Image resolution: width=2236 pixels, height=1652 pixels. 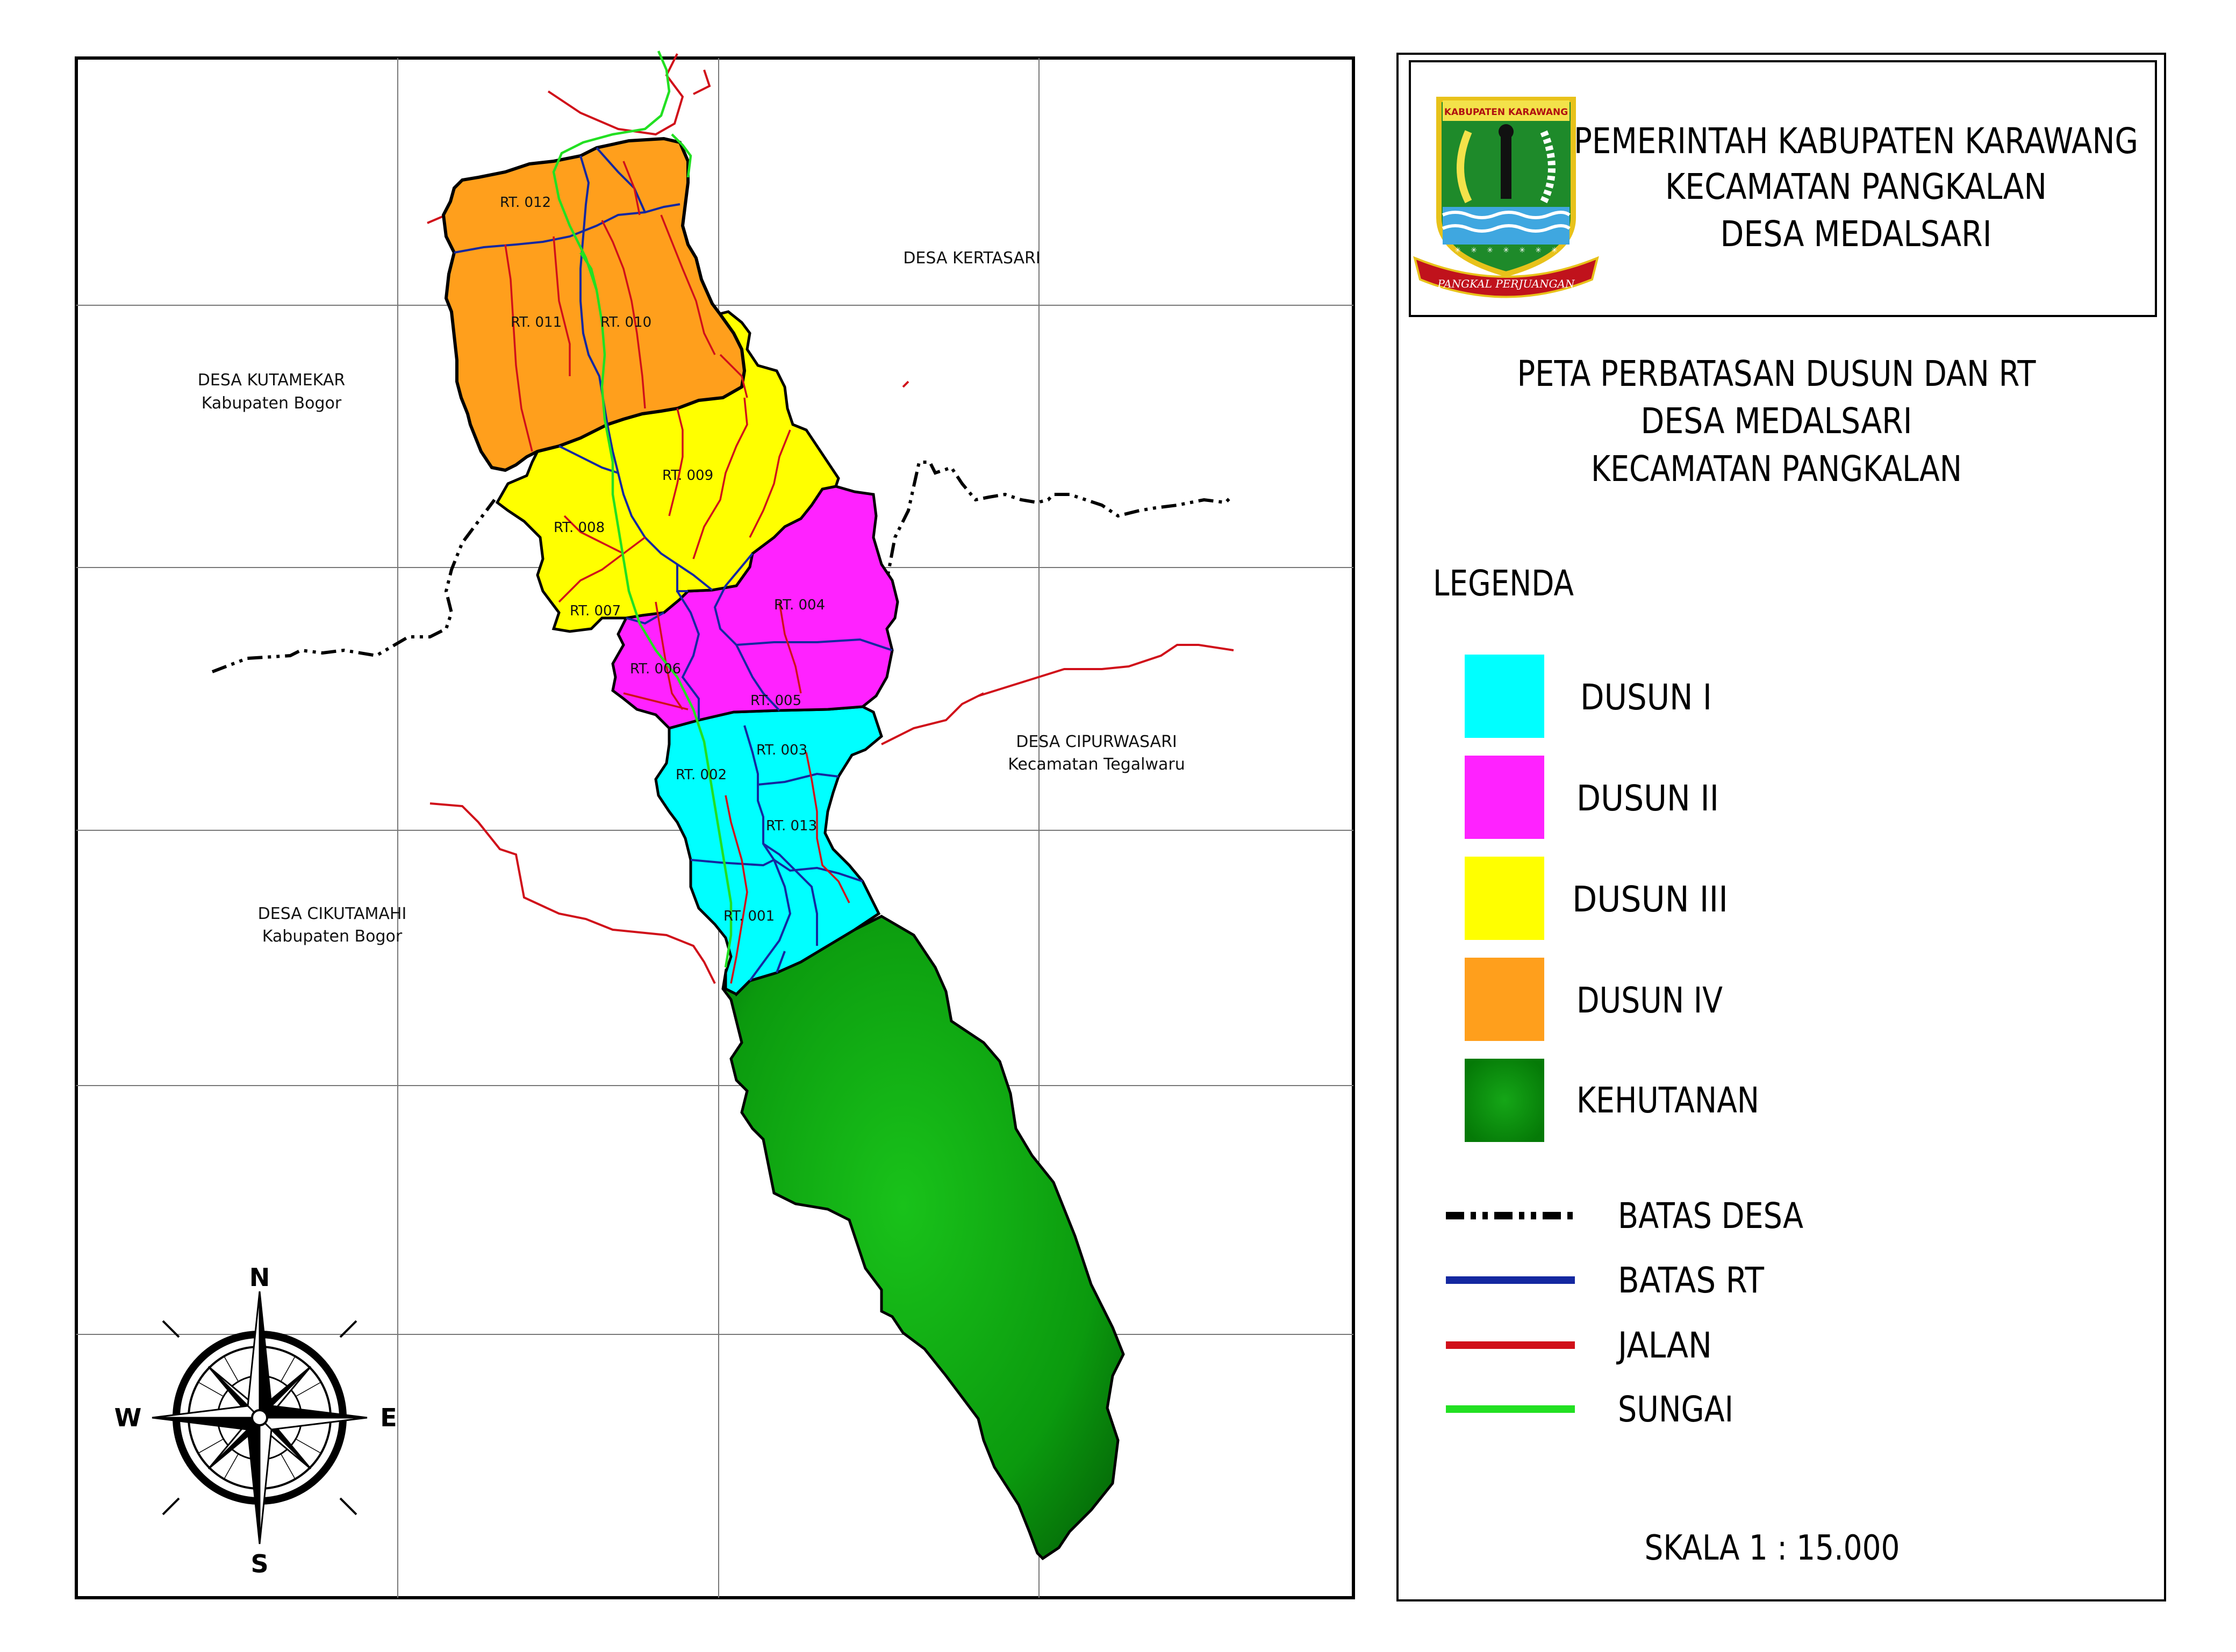 I want to click on rt-013-label: RT. 013, so click(x=791, y=826).